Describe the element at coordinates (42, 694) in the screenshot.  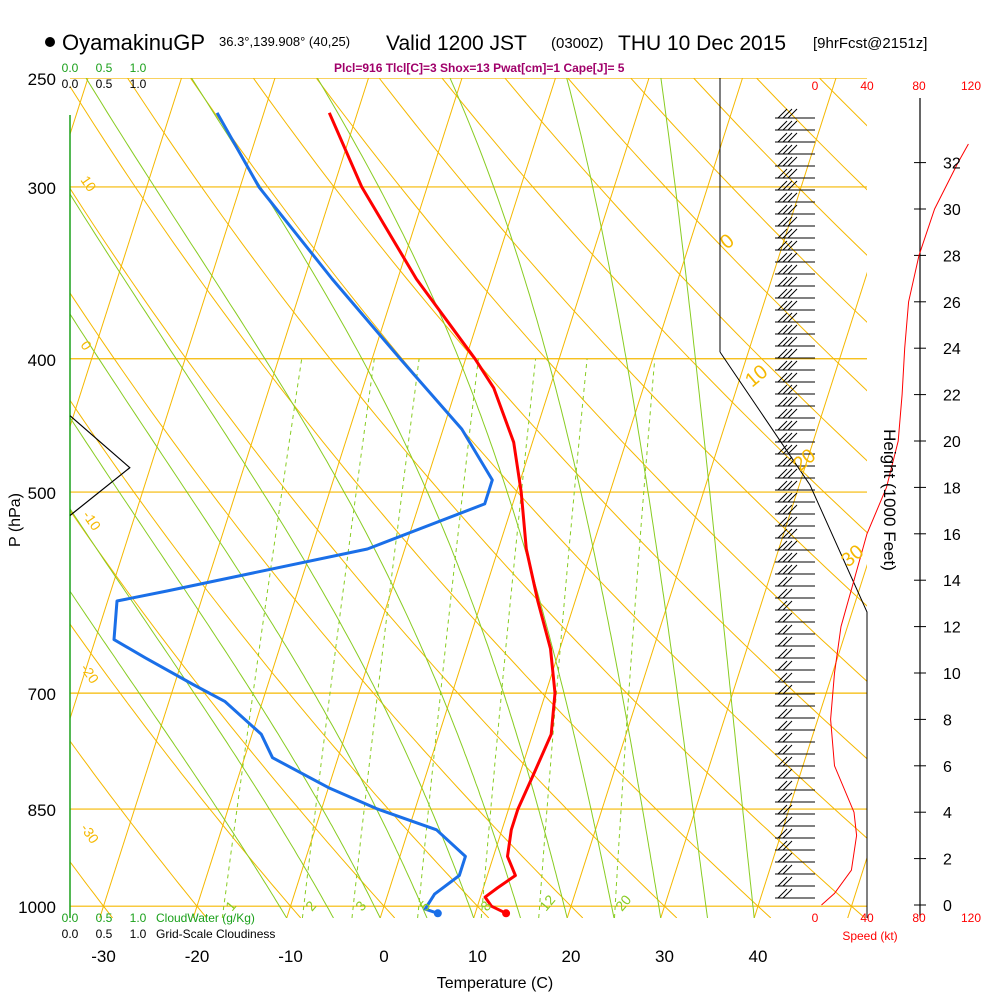
I see `pressure-tick-label: 700` at that location.